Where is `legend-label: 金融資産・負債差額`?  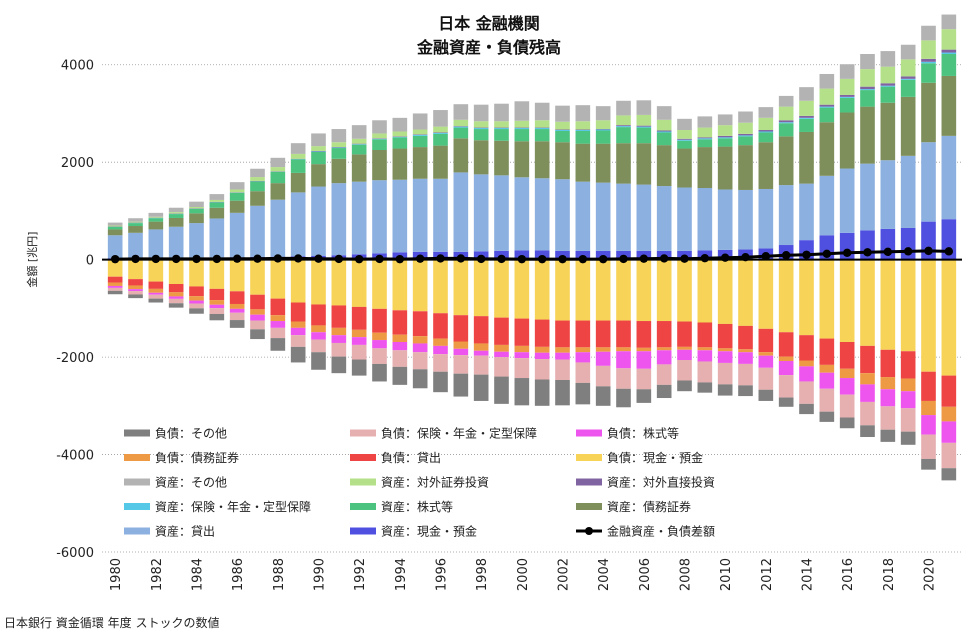 legend-label: 金融資産・負債差額 is located at coordinates (661, 531).